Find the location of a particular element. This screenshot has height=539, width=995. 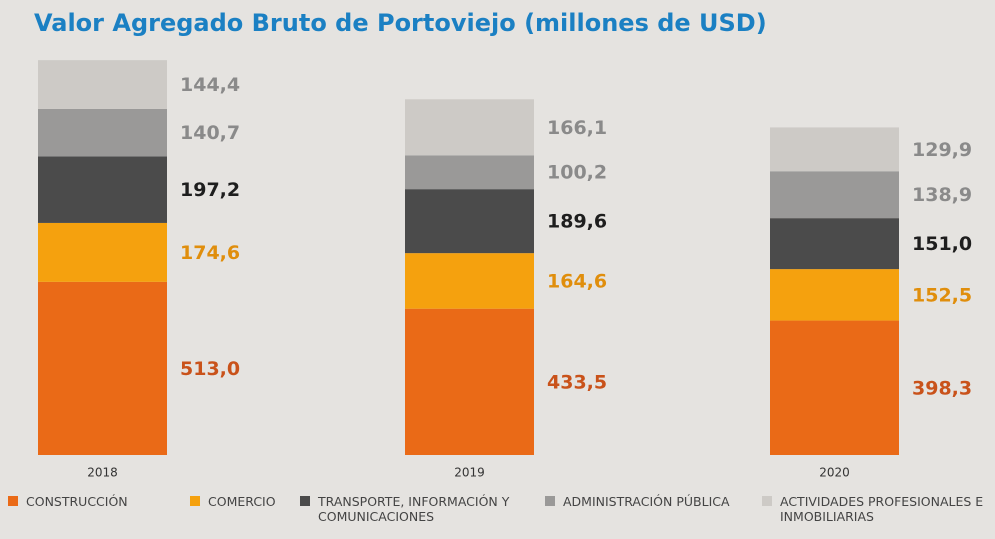

legend-label: TRANSPORTE, INFORMACIÓN Y COMUNICACIONES is located at coordinates (414, 509).